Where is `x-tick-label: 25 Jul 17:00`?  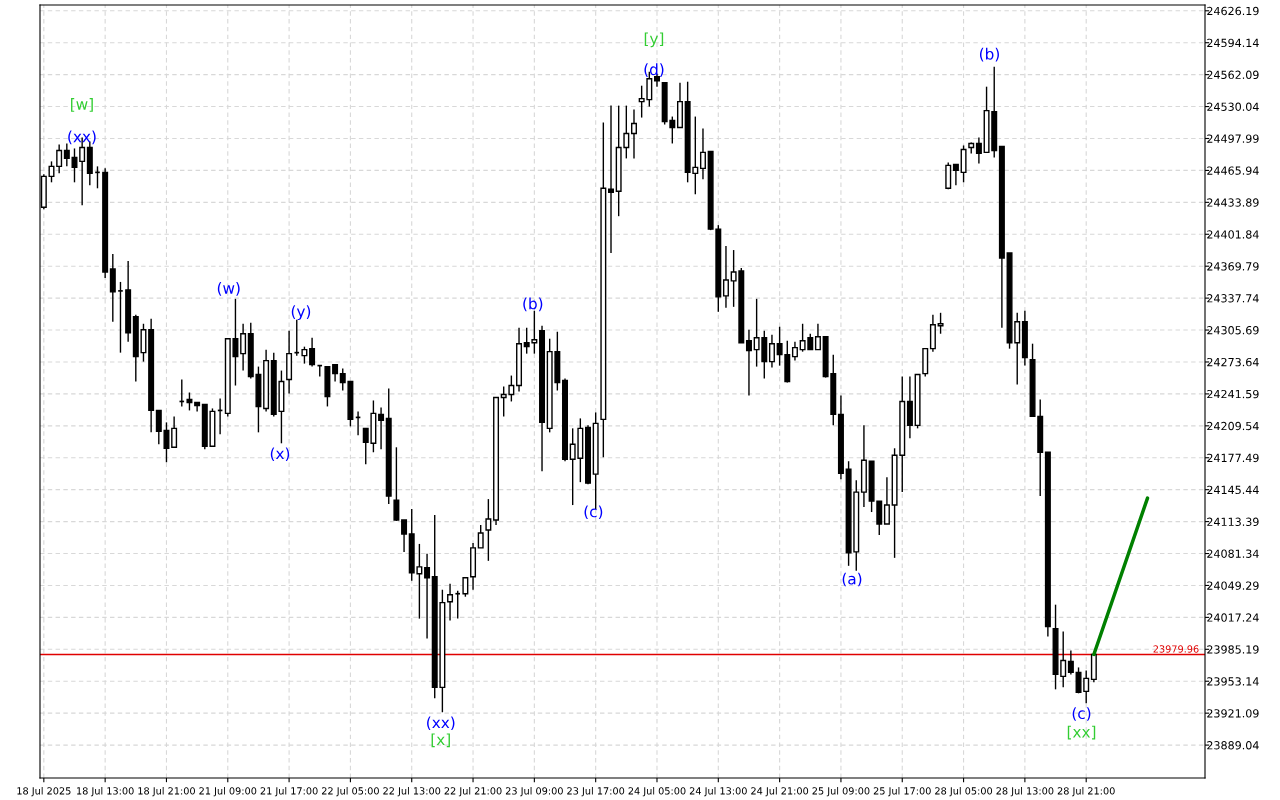
x-tick-label: 25 Jul 17:00 is located at coordinates (902, 792).